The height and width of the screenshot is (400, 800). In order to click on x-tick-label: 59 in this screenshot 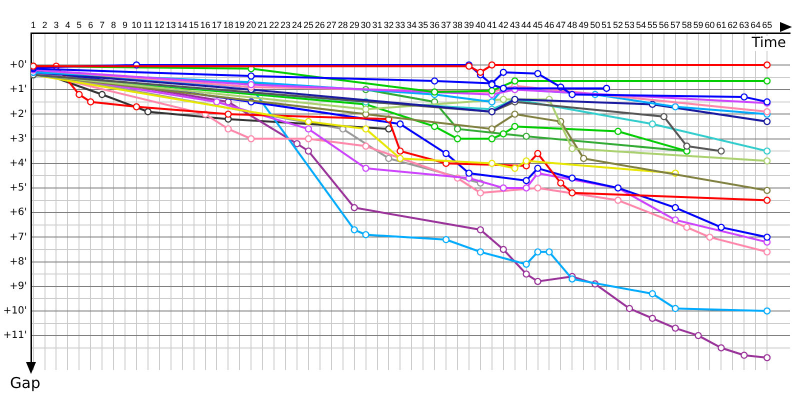, I will do `click(698, 25)`.